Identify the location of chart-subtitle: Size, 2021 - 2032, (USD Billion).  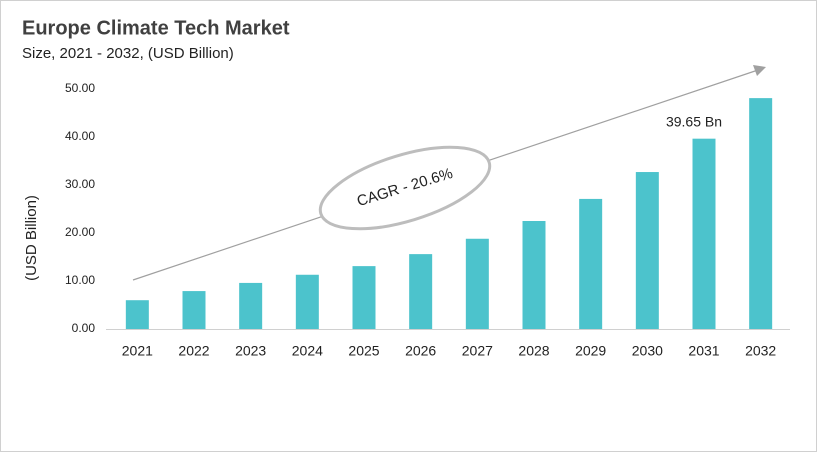
(128, 53).